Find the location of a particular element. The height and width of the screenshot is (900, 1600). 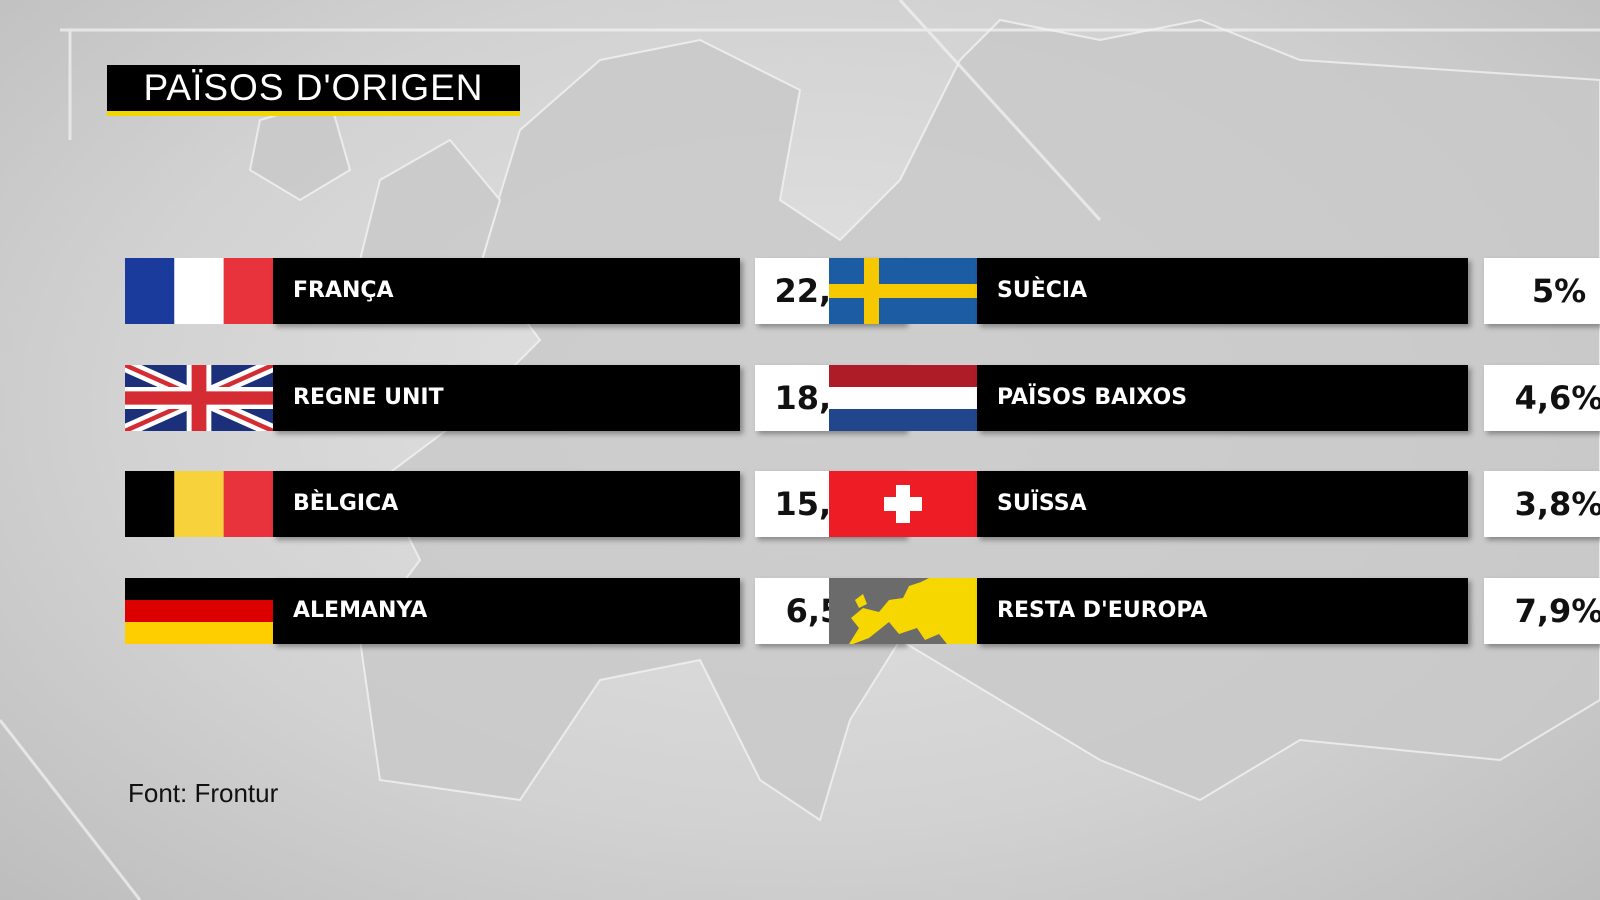

page-title: PAÏSOS D'ORIGEN is located at coordinates (313, 90).